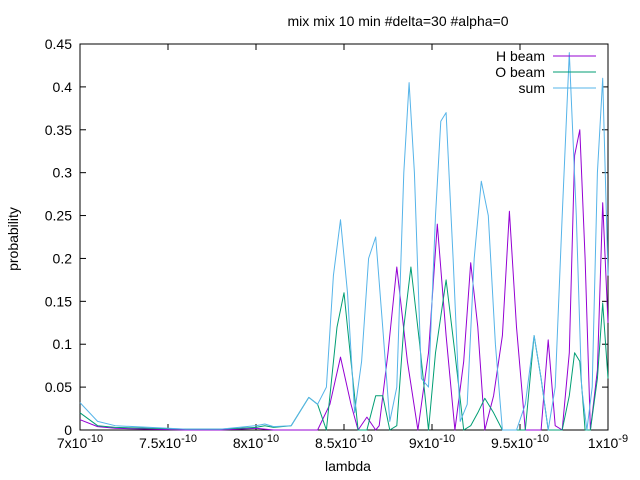 Image resolution: width=640 pixels, height=480 pixels. What do you see at coordinates (149, 443) in the screenshot?
I see `x-tick-mantissa: 7.5` at bounding box center [149, 443].